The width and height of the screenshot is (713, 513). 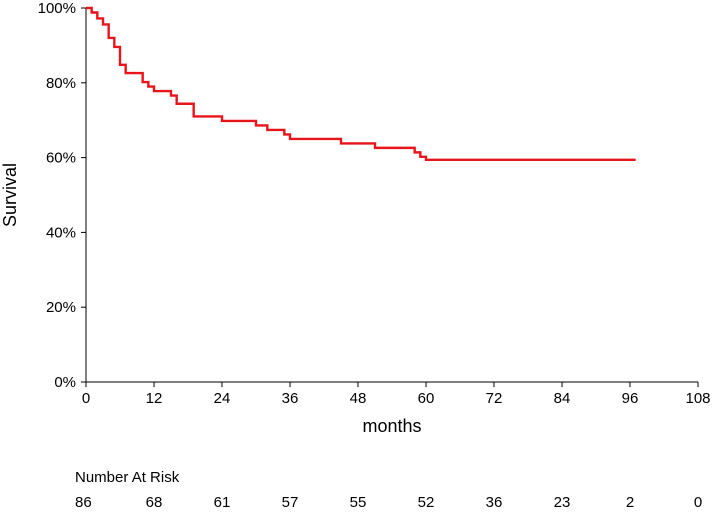 What do you see at coordinates (10, 195) in the screenshot?
I see `y-axis-title: Survival` at bounding box center [10, 195].